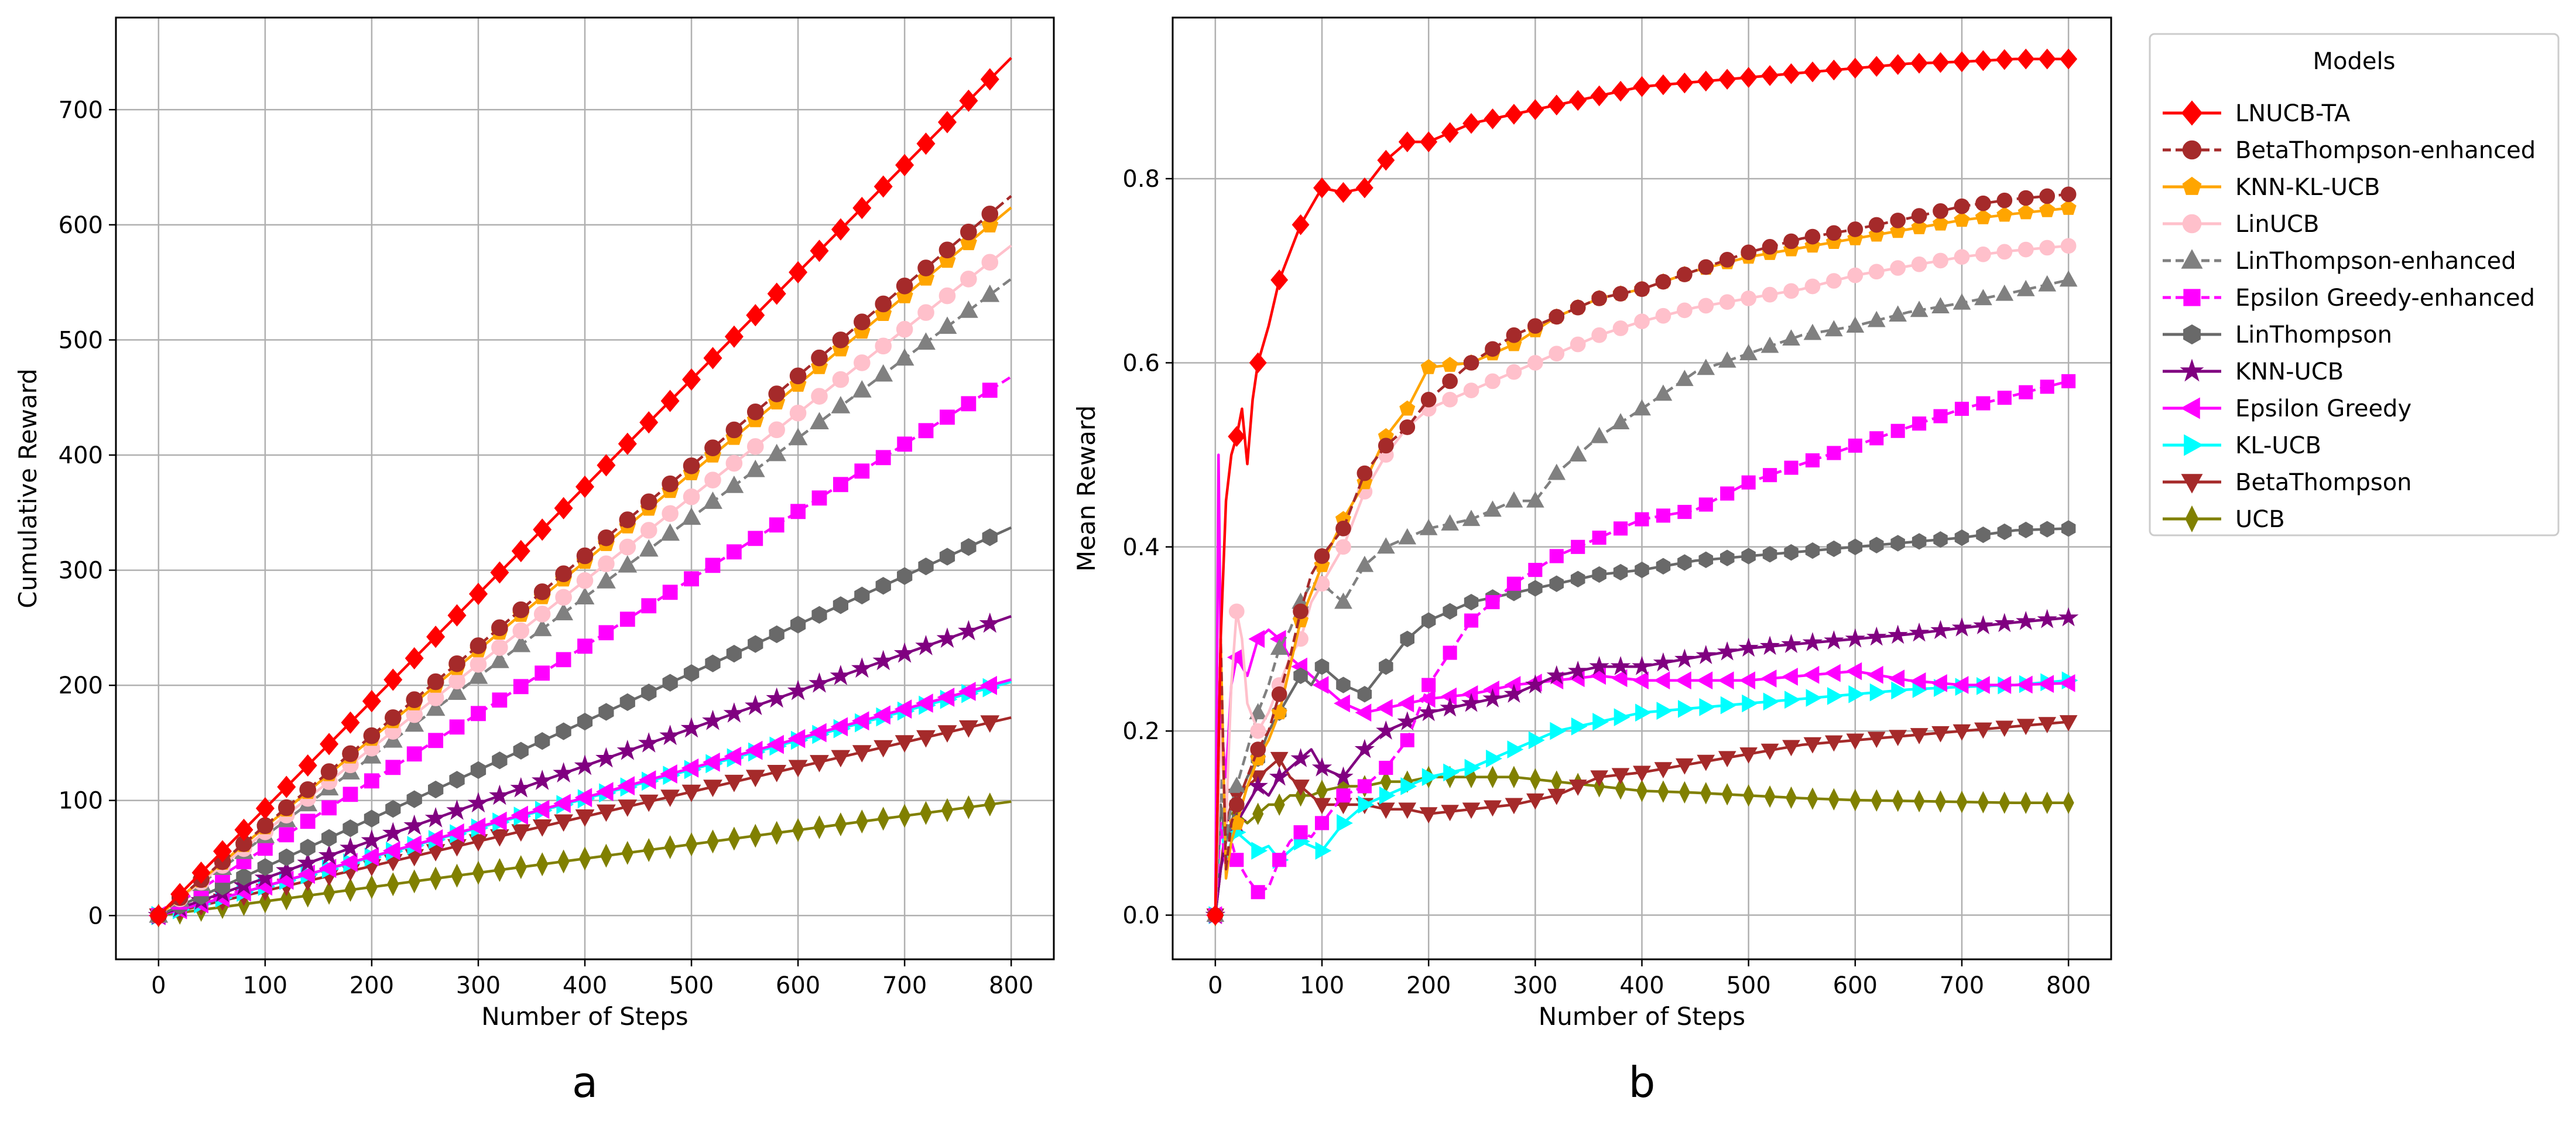 The image size is (2576, 1128). Describe the element at coordinates (265, 985) in the screenshot. I see `x-tick-label: 100` at that location.